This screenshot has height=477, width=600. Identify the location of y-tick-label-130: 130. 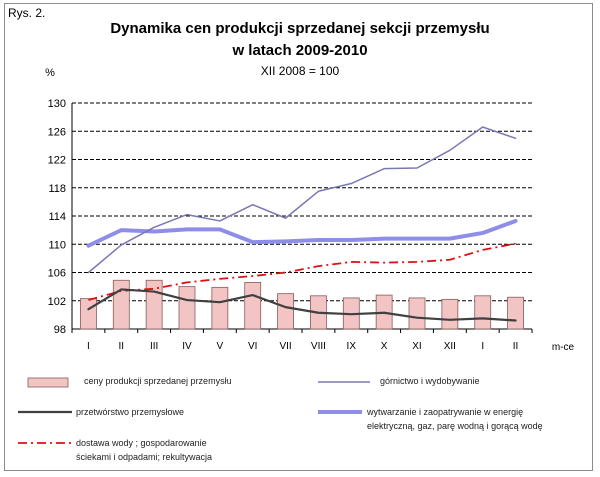
(57, 104).